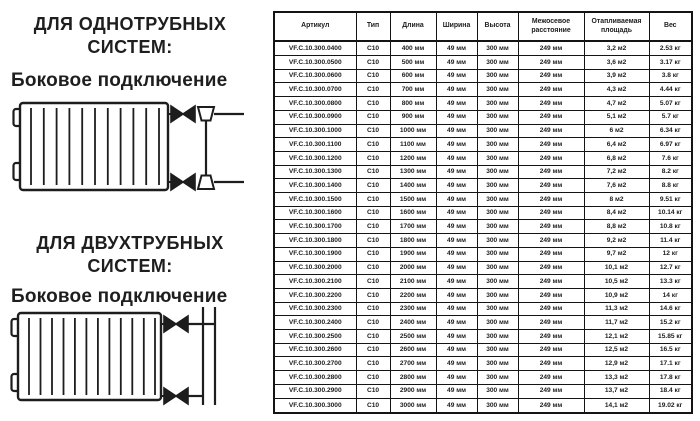  Describe the element at coordinates (413, 295) in the screenshot. I see `table-cell: 2200 мм` at that location.